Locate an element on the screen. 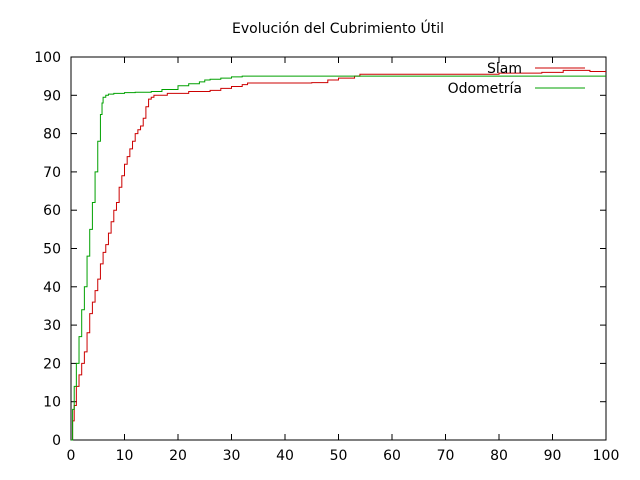  x-tick-label: 20 is located at coordinates (178, 456).